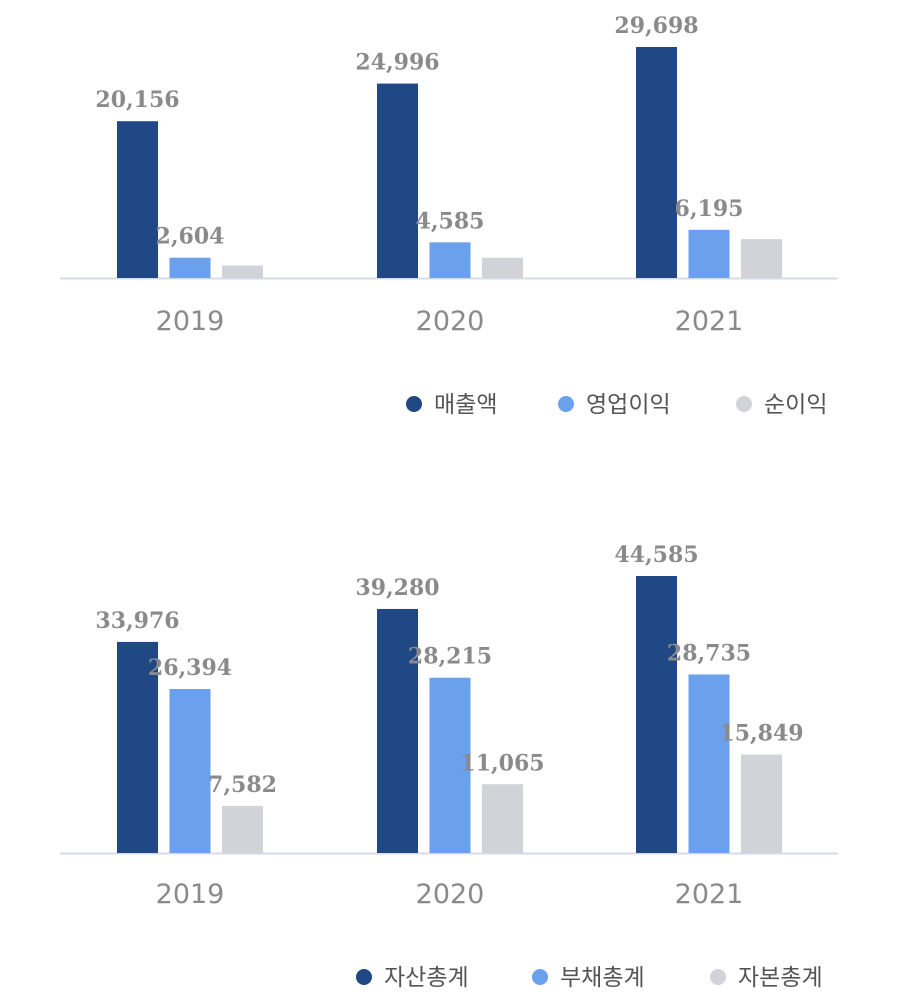  What do you see at coordinates (242, 785) in the screenshot?
I see `data-label: 7,582` at bounding box center [242, 785].